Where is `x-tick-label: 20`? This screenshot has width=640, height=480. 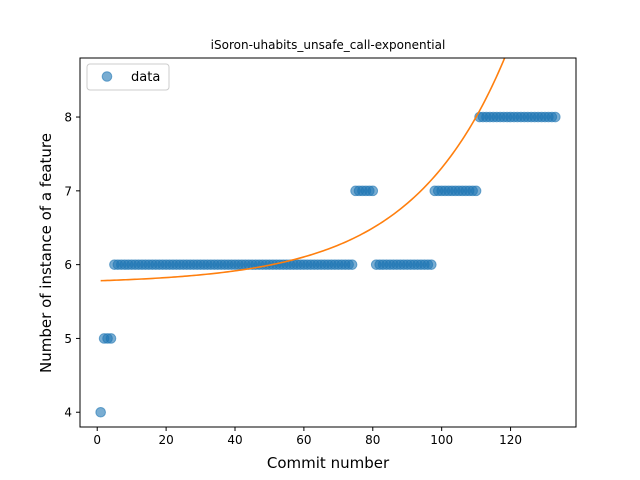 x-tick-label: 20 is located at coordinates (165, 440).